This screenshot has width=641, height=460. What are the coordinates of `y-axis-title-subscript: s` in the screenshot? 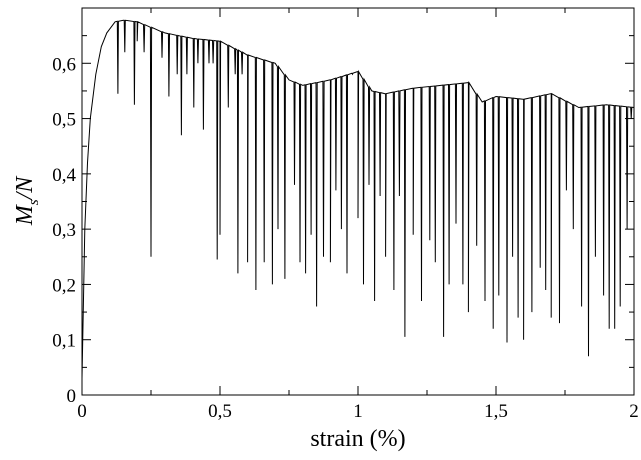 It's located at (34, 202).